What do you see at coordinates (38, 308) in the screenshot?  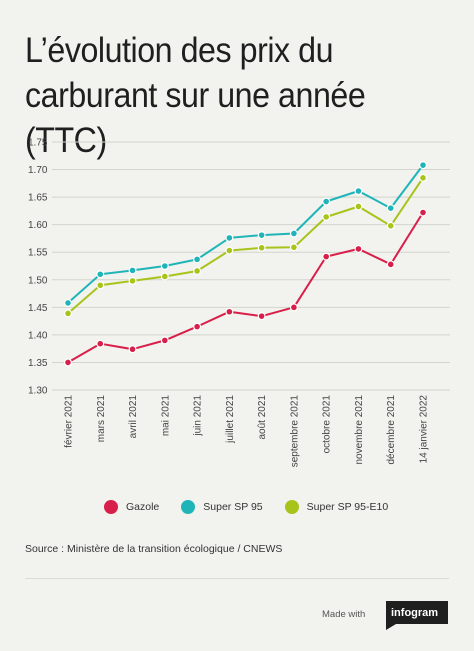 I see `y-tick-label: 1.45` at bounding box center [38, 308].